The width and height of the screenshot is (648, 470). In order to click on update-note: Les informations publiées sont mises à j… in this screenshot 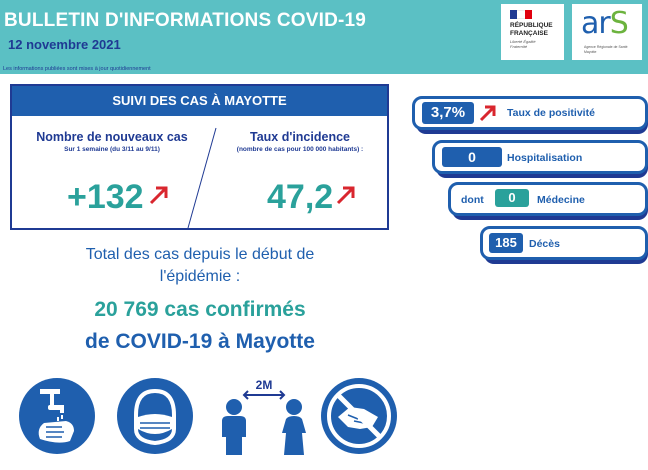, I will do `click(77, 69)`.